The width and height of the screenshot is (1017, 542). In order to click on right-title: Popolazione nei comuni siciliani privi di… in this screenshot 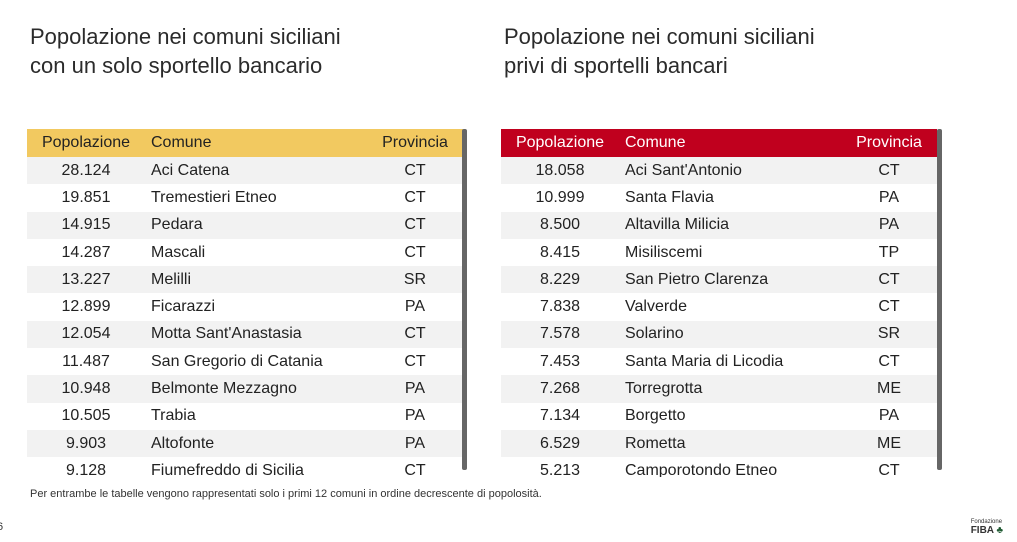, I will do `click(659, 51)`.